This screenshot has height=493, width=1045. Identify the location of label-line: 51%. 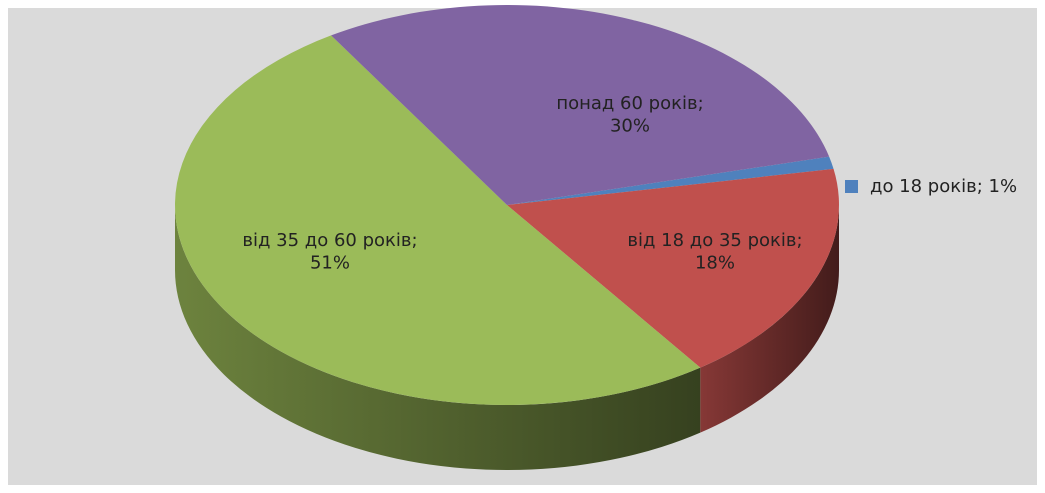
(330, 263).